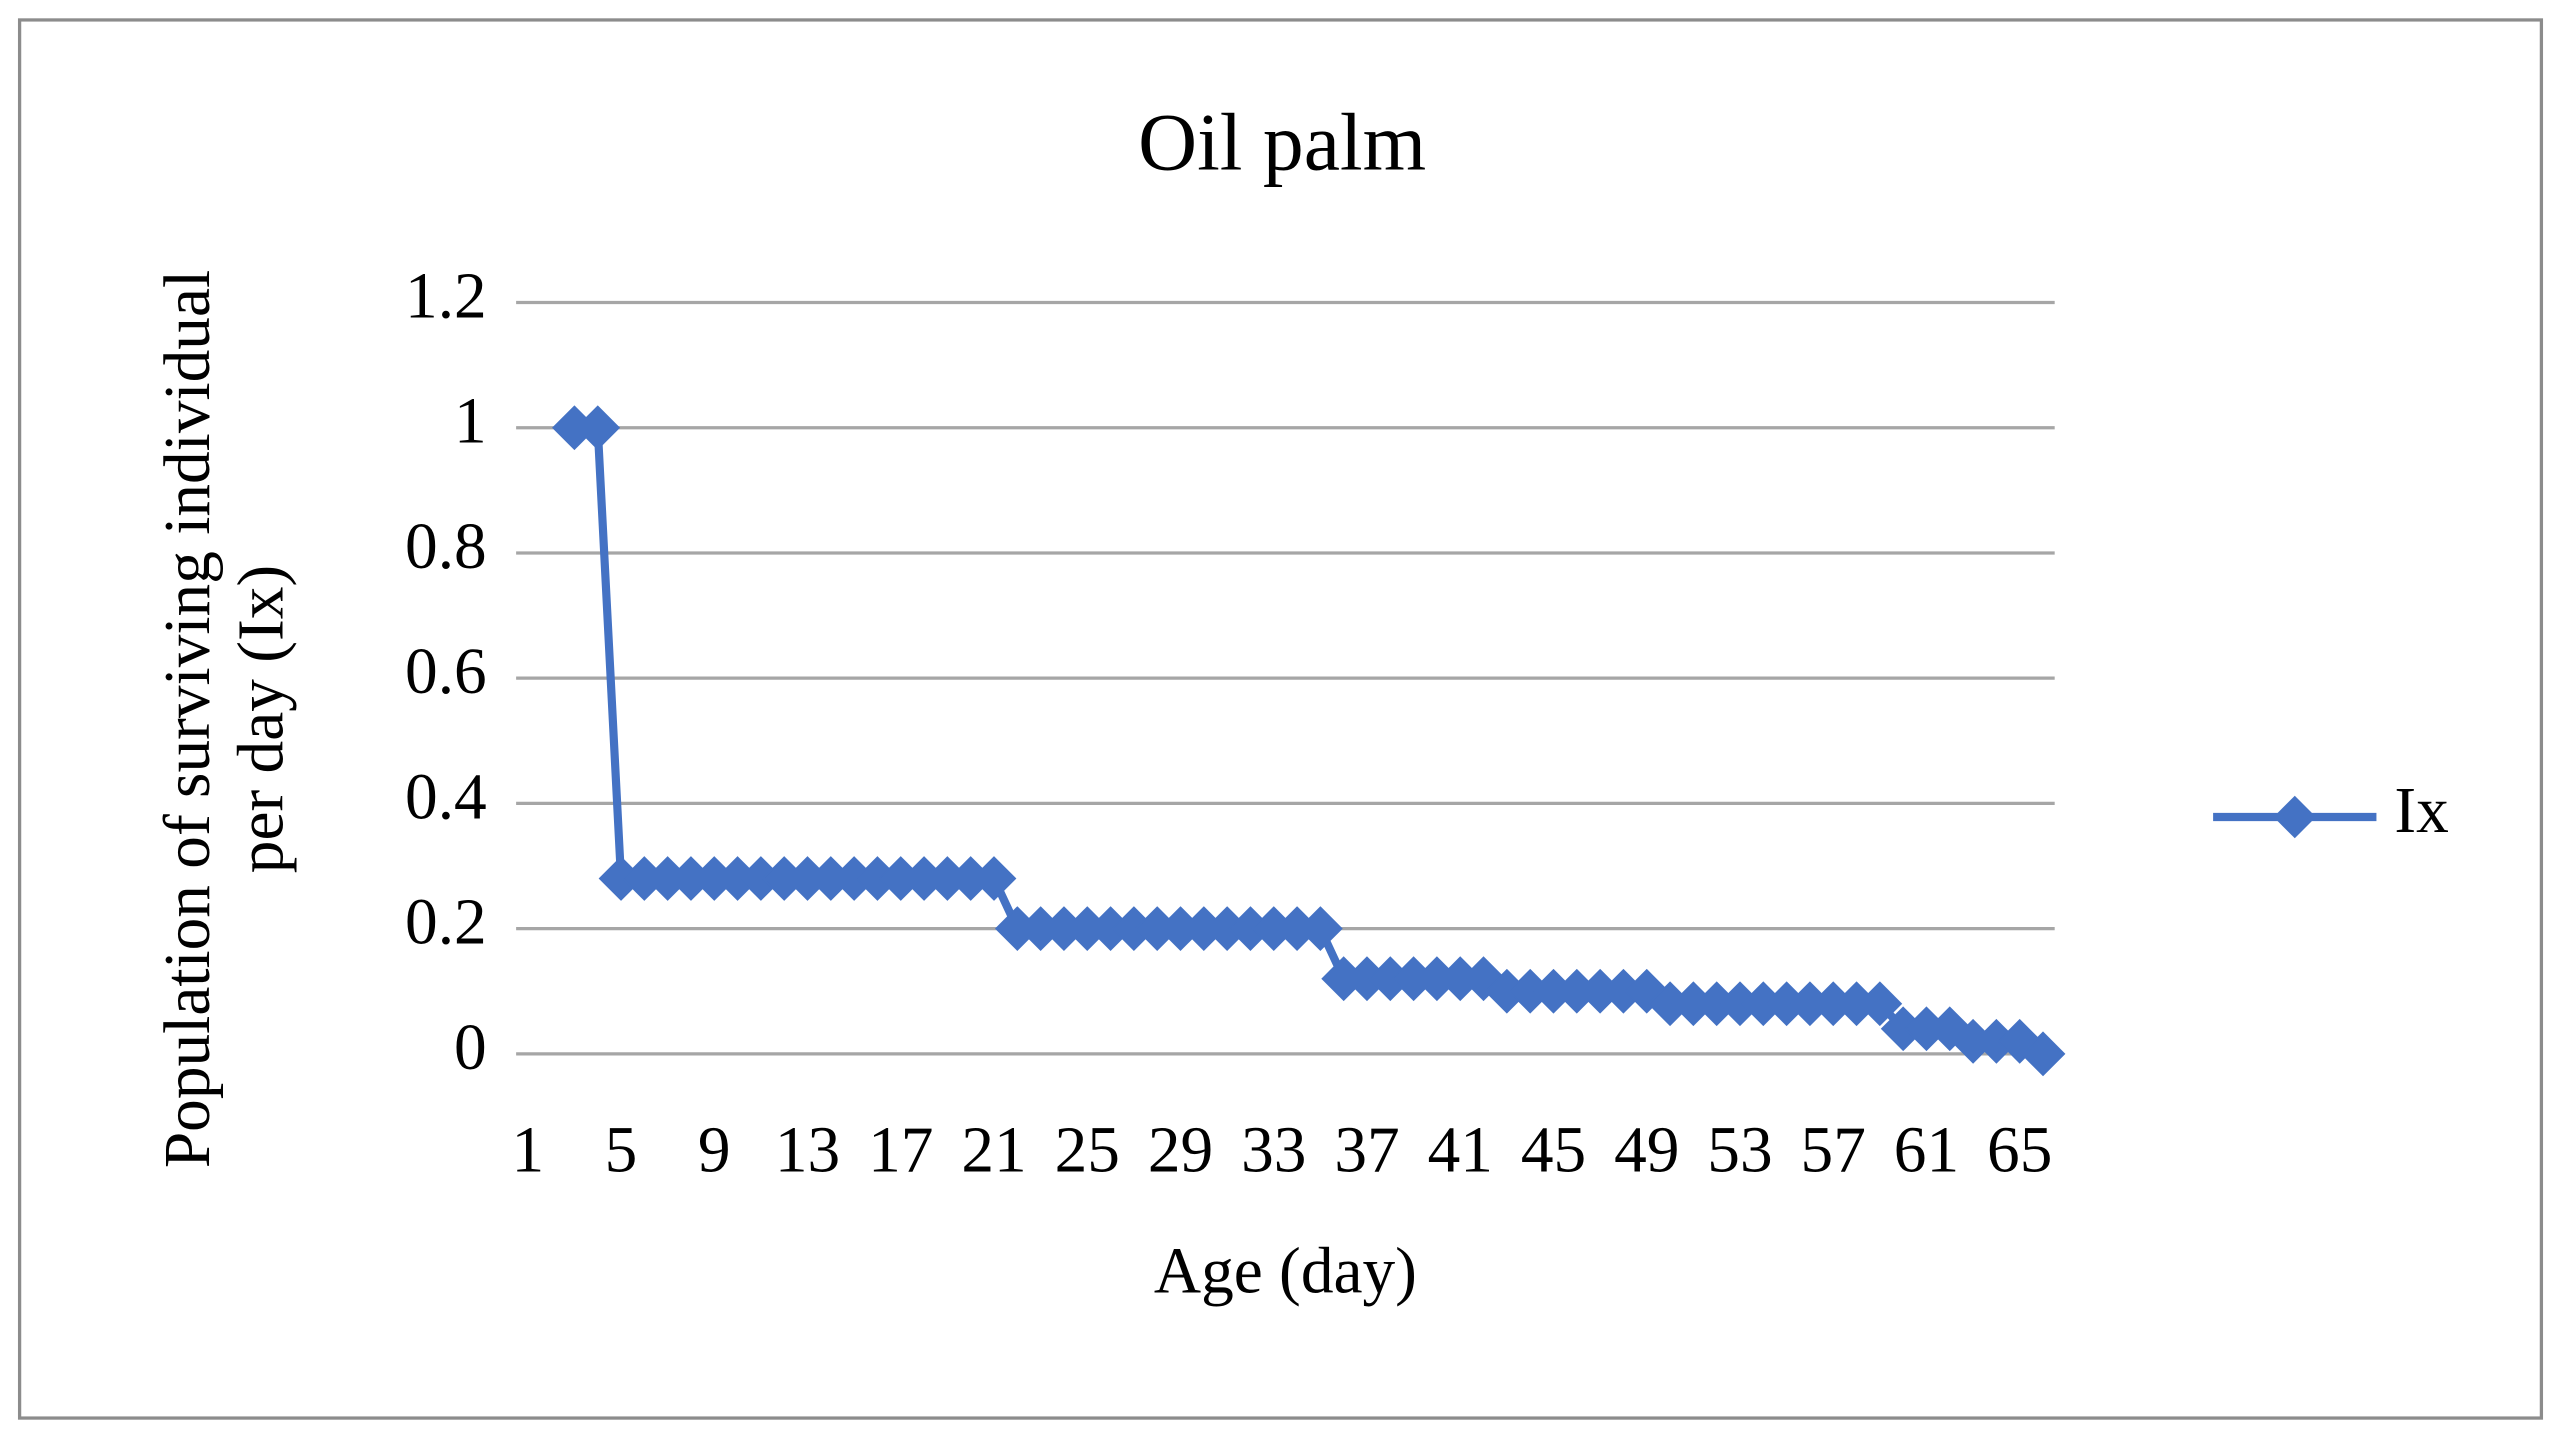 The width and height of the screenshot is (2561, 1438). Describe the element at coordinates (714, 1151) in the screenshot. I see `x-tick-label: 9` at that location.